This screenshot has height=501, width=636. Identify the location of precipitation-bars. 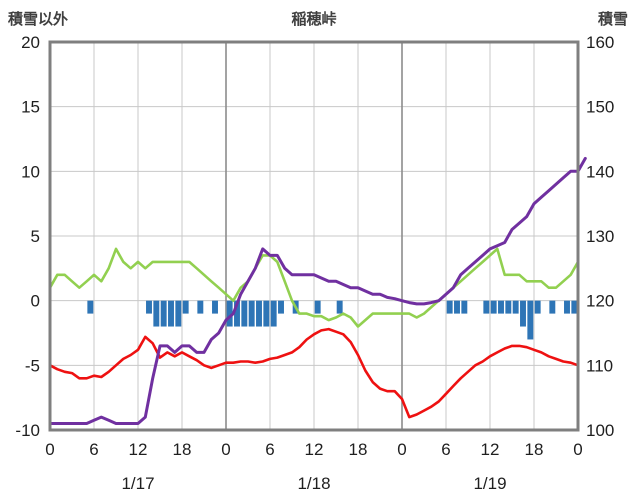
(332, 320).